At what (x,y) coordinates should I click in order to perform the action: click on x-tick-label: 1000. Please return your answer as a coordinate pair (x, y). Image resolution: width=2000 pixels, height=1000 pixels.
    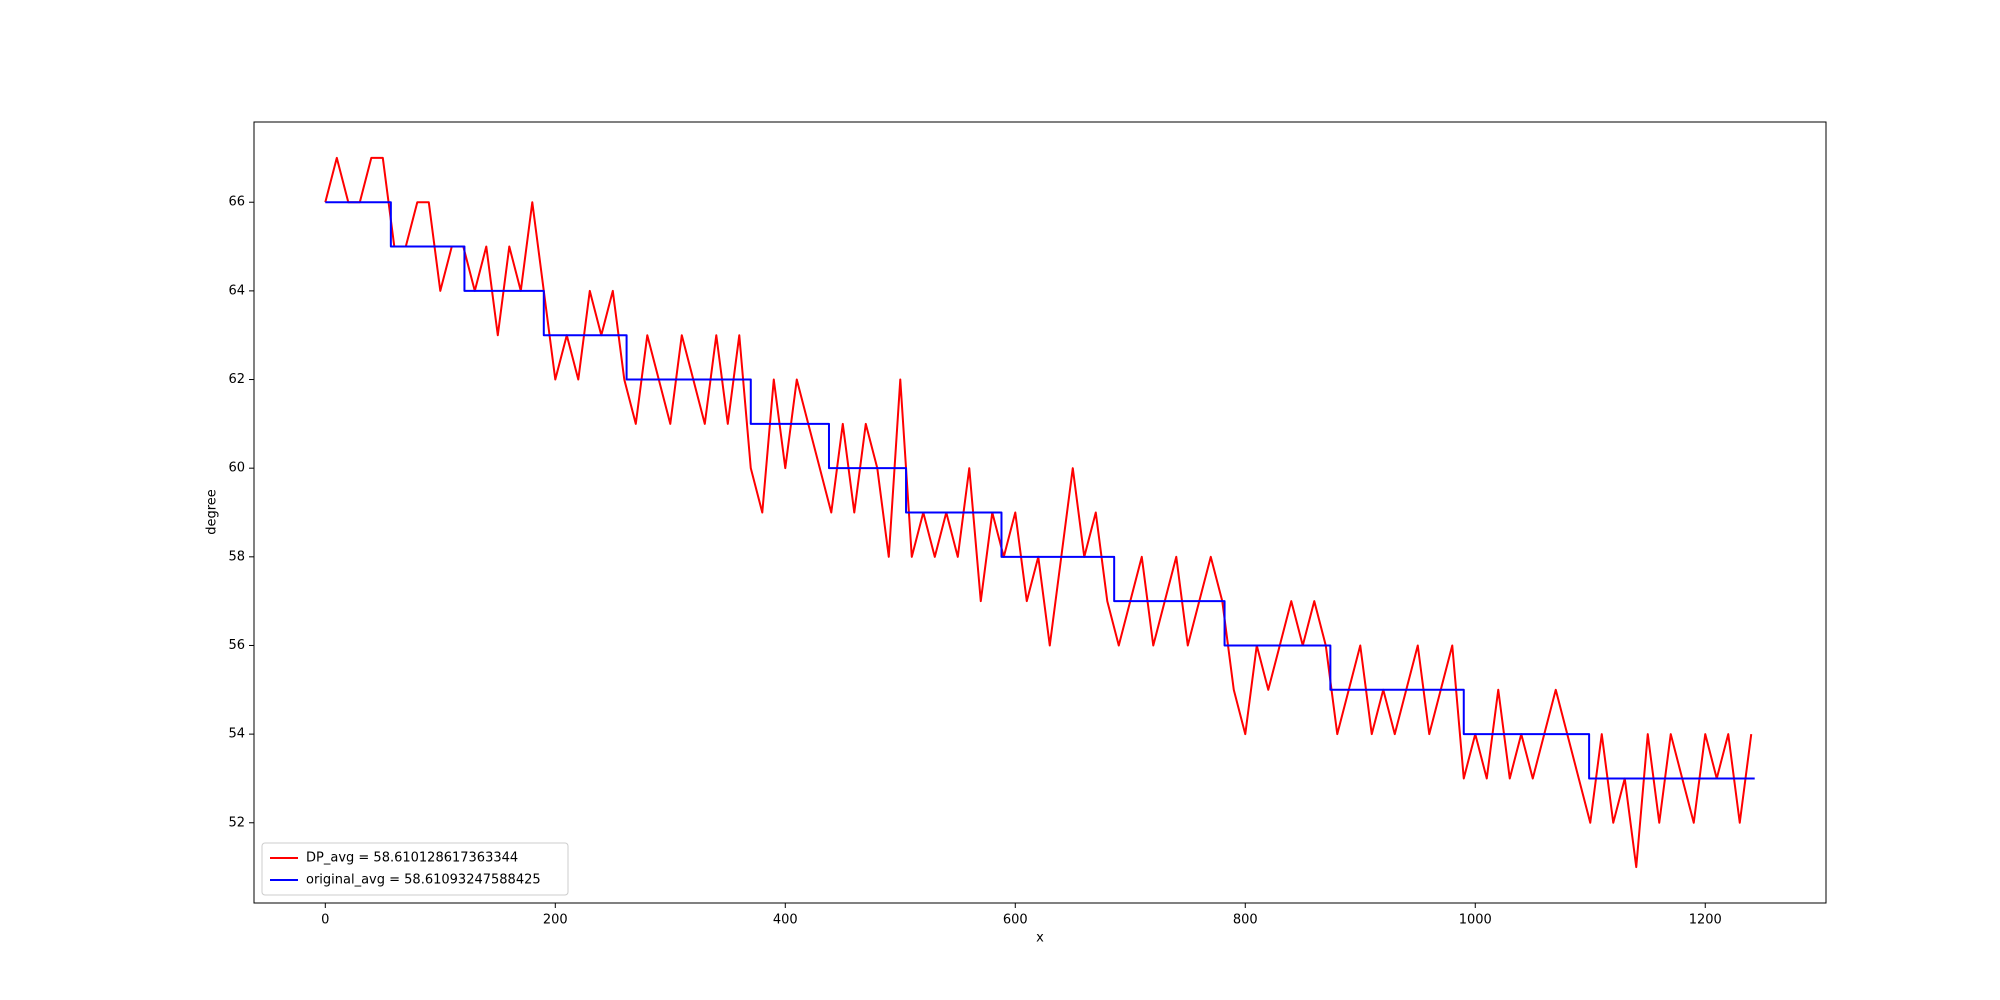
    Looking at the image, I should click on (1475, 920).